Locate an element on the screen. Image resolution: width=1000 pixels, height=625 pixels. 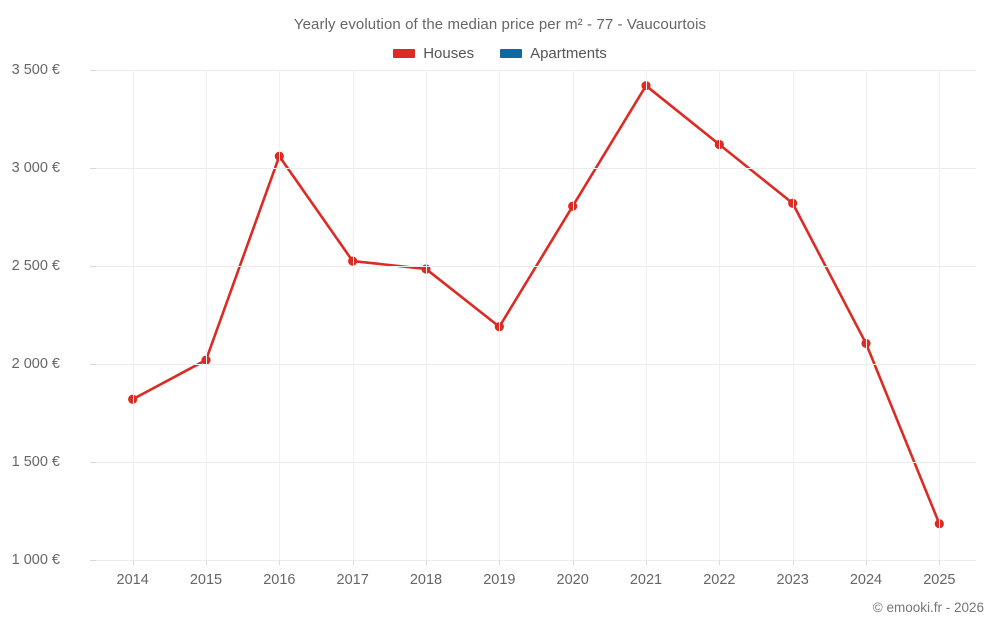
legend-item-apartments: Apartments is located at coordinates (553, 53).